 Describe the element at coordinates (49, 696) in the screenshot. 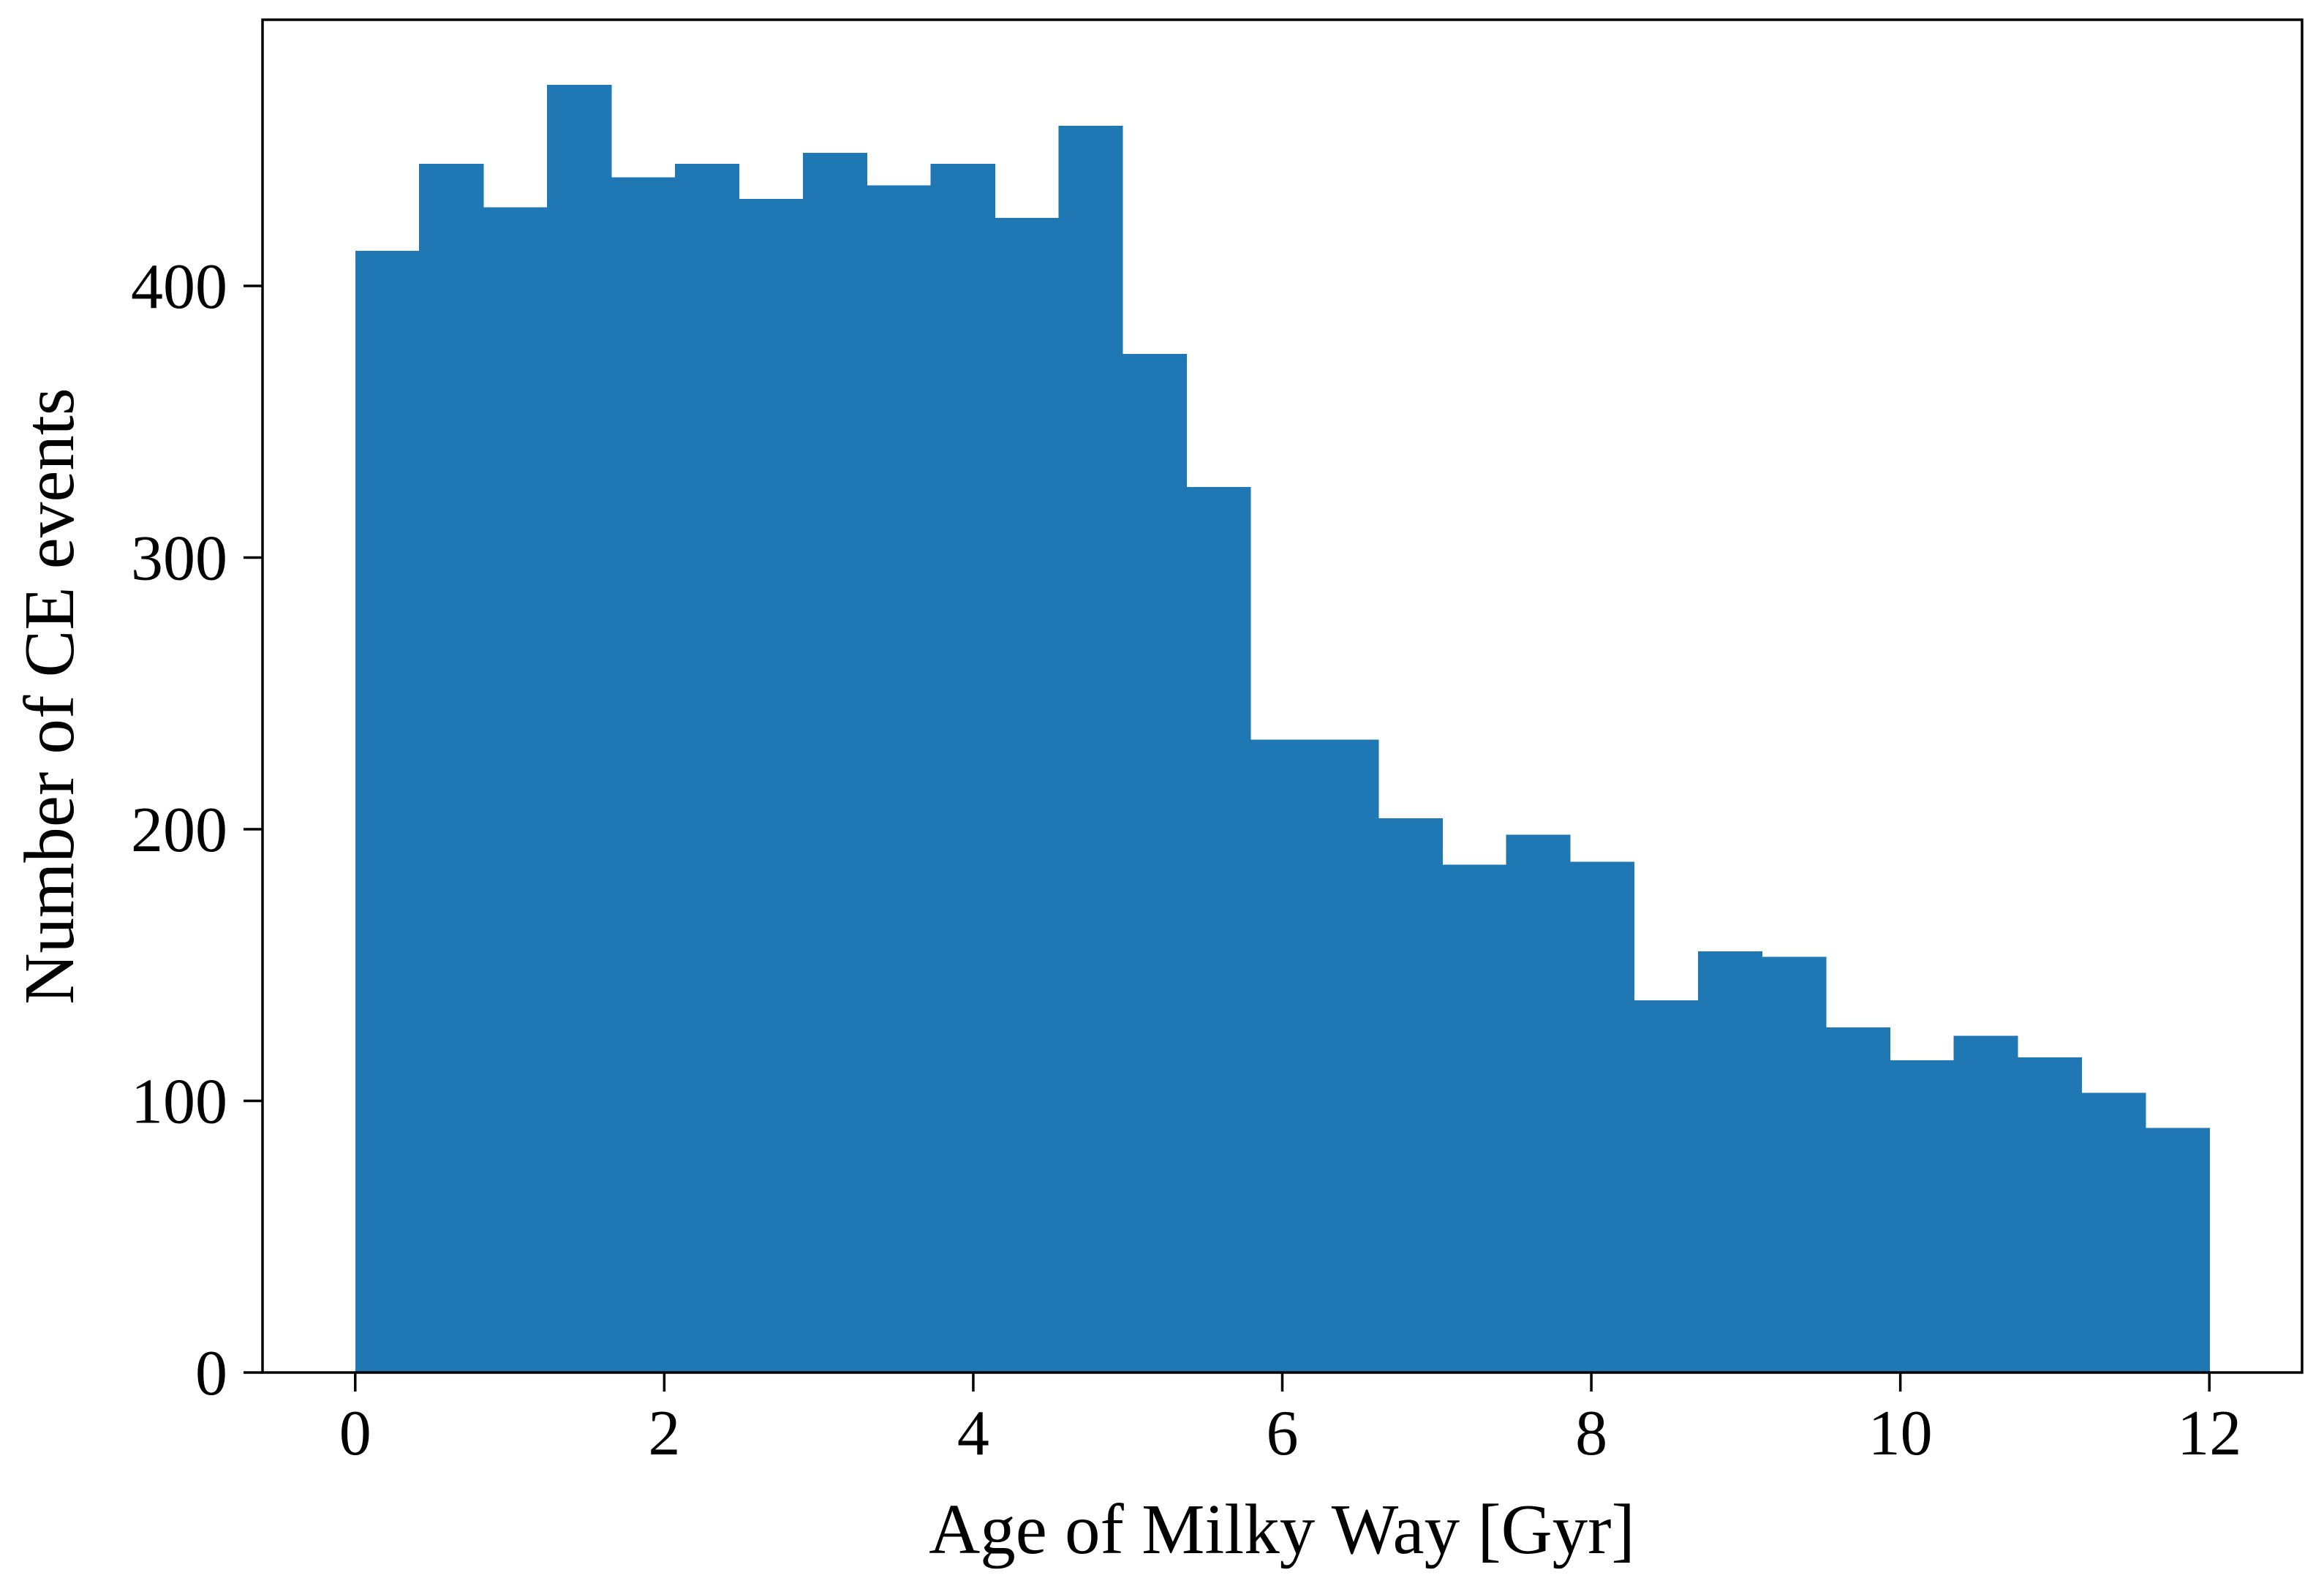

I see `y-axis-label: Number of CE events` at that location.